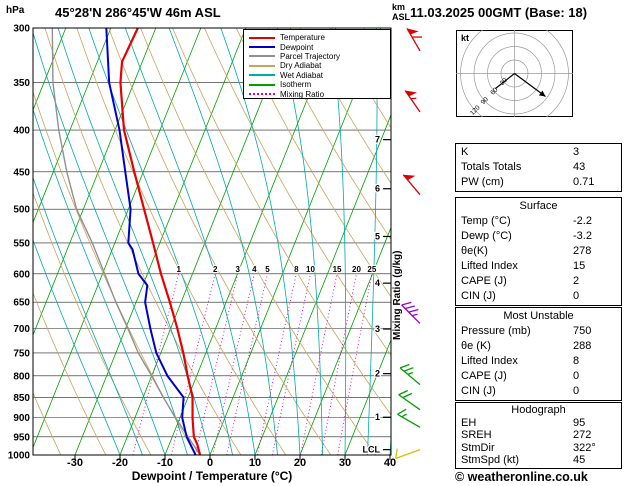  I want to click on svg-text: 400, so click(21, 131).